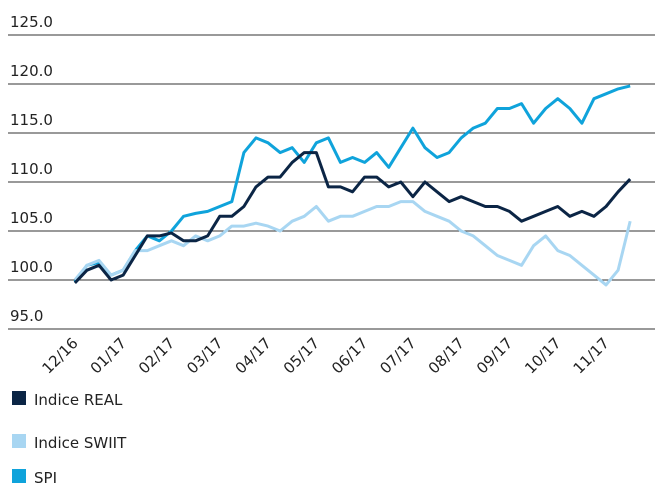 This screenshot has width=657, height=494. I want to click on y-tick-label: 100.0, so click(31, 267).